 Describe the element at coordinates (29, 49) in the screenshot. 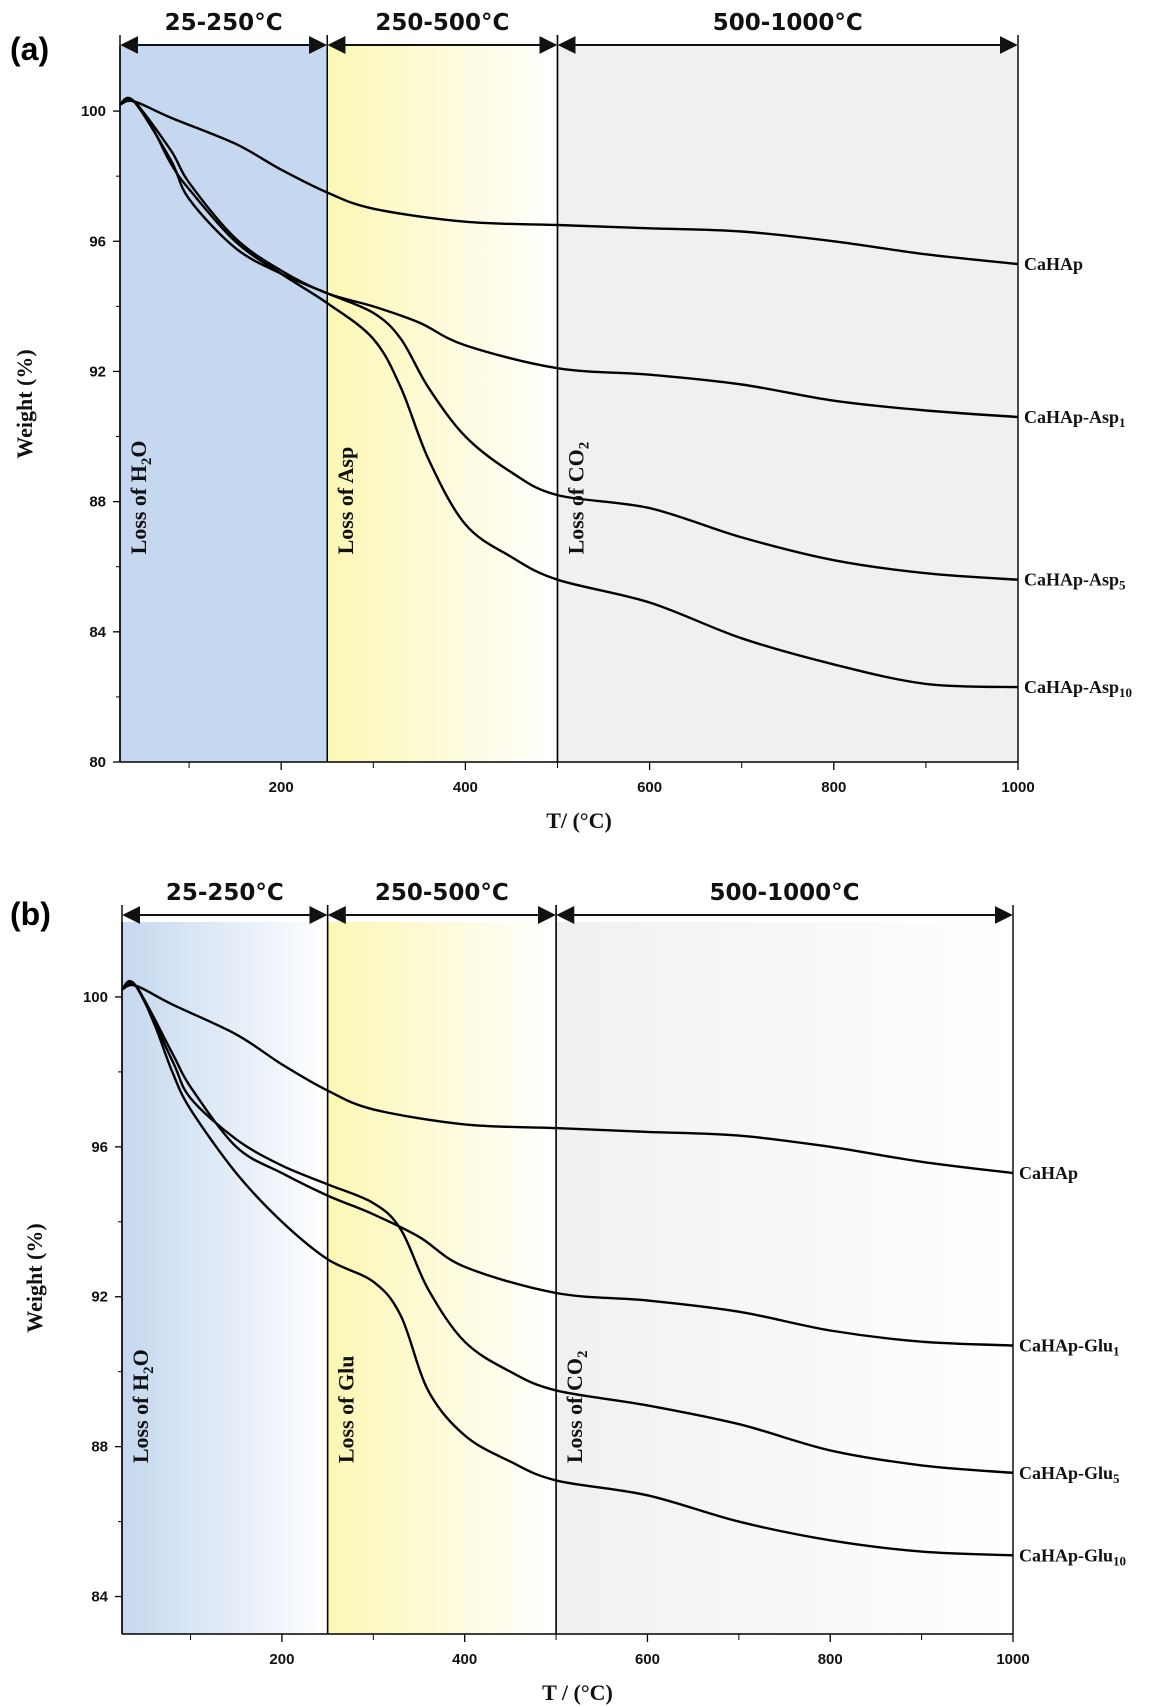

I see `panel-letter: (a)` at that location.